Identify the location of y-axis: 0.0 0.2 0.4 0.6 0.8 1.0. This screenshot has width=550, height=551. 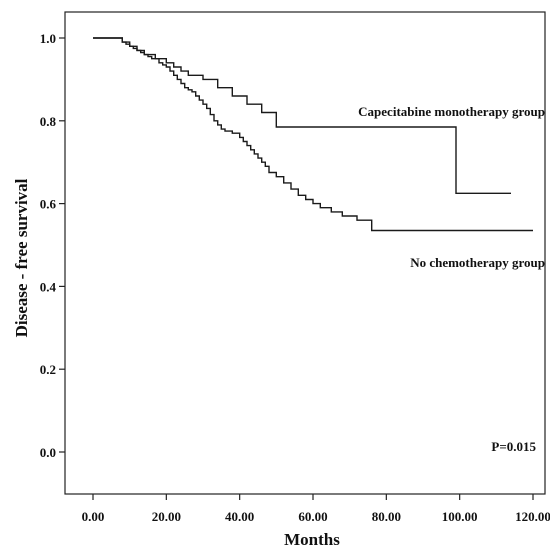
(52, 245).